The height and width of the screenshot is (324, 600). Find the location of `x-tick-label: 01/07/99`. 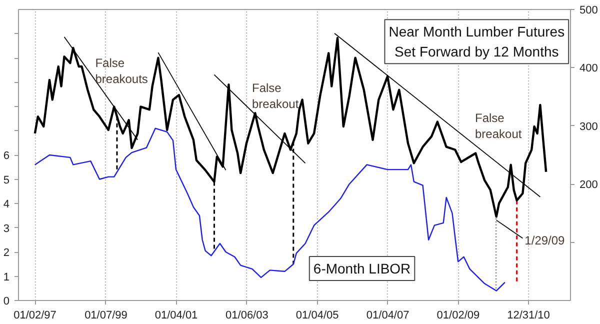

x-tick-label: 01/07/99 is located at coordinates (106, 316).